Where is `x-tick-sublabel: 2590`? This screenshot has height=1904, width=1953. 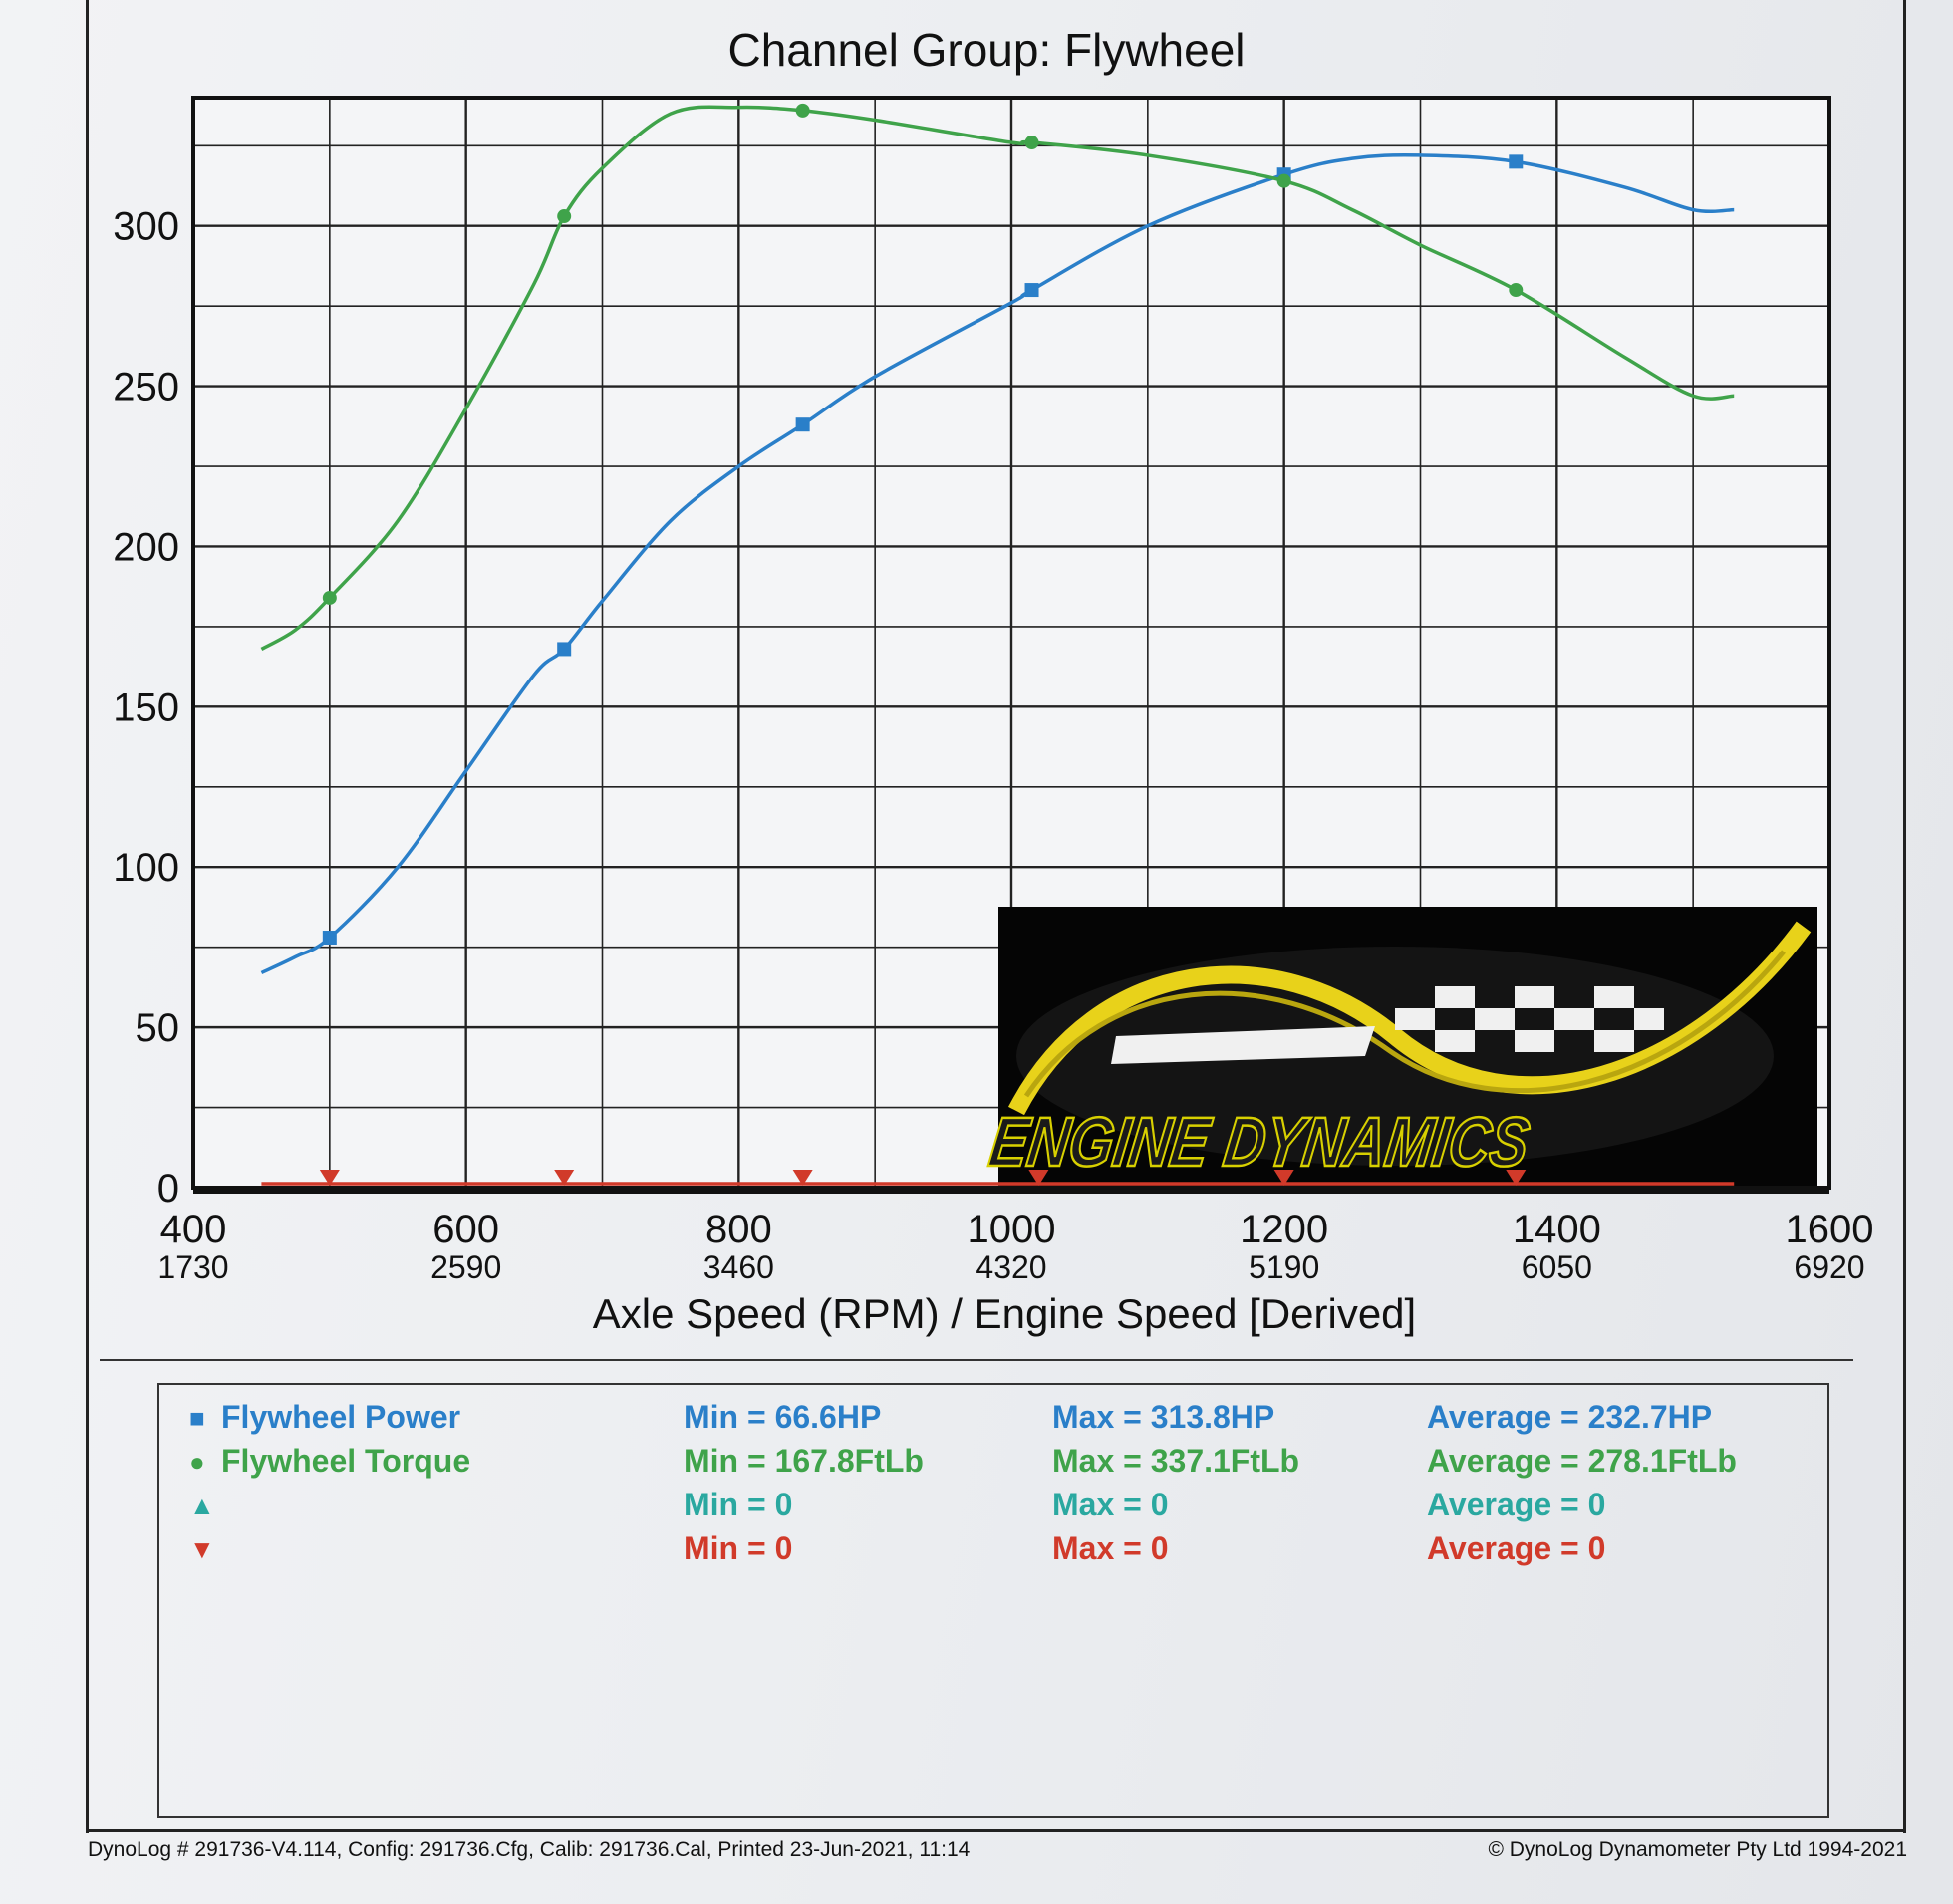
x-tick-sublabel: 2590 is located at coordinates (465, 1267).